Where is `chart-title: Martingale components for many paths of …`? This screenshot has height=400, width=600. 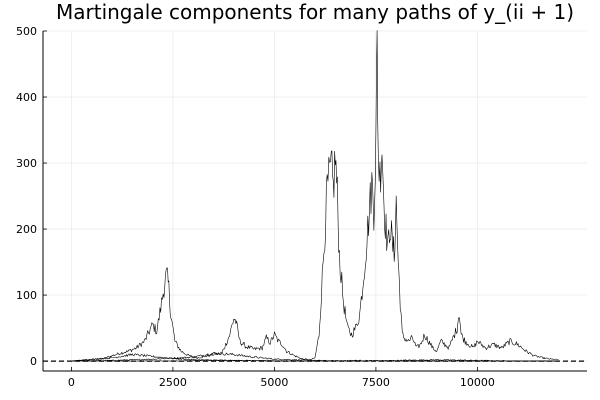 chart-title: Martingale components for many paths of … is located at coordinates (315, 12).